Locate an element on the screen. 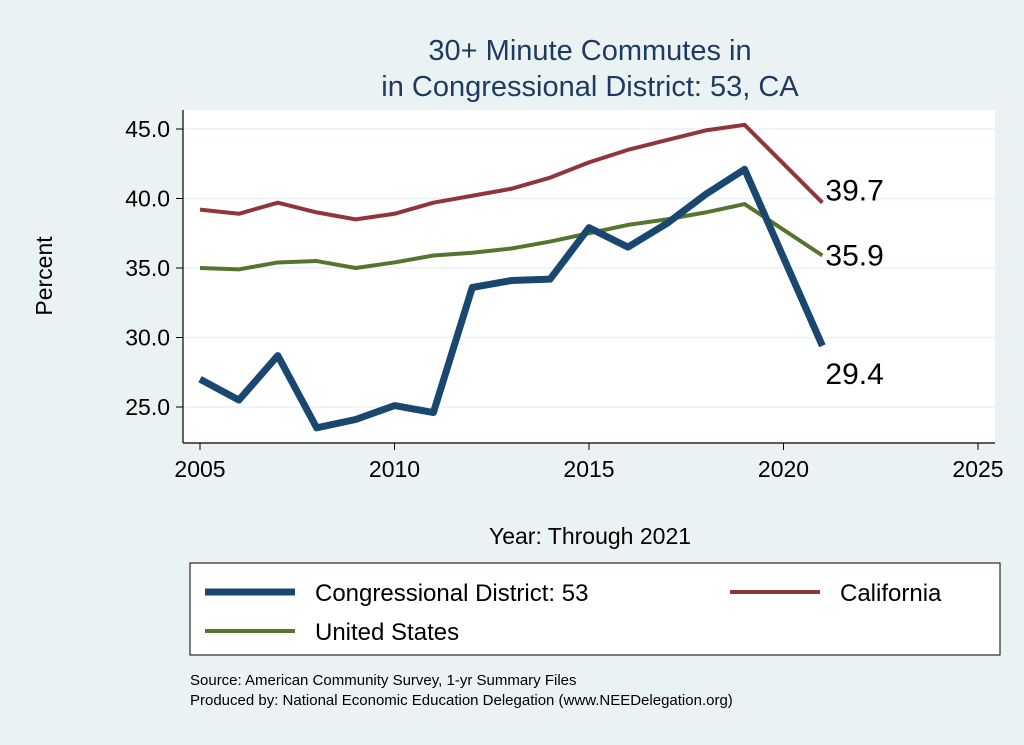  x-tick-label: 2015 is located at coordinates (588, 469).